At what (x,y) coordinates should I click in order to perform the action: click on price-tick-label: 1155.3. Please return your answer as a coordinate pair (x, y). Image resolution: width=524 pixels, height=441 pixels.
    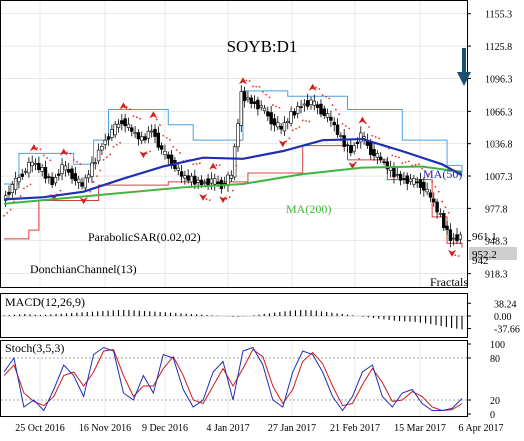
    Looking at the image, I should click on (498, 15).